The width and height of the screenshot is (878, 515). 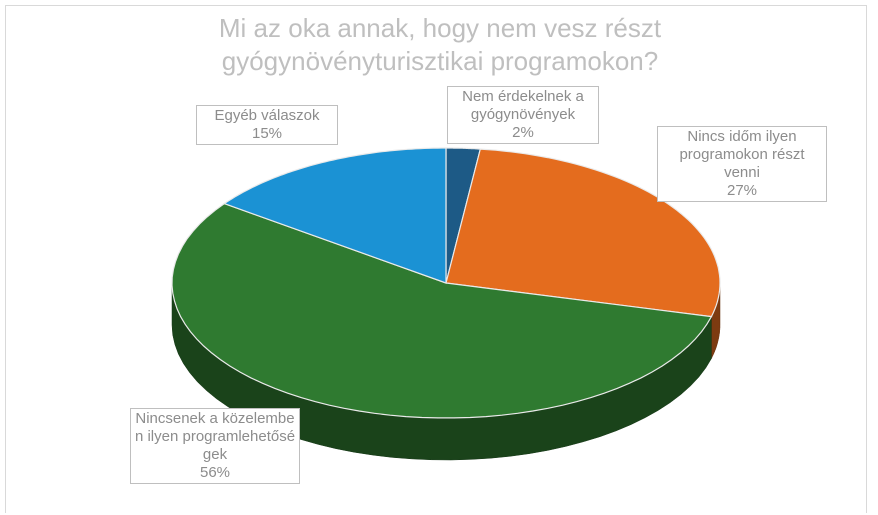 I want to click on label-name: Egyéb válaszok, so click(x=267, y=115).